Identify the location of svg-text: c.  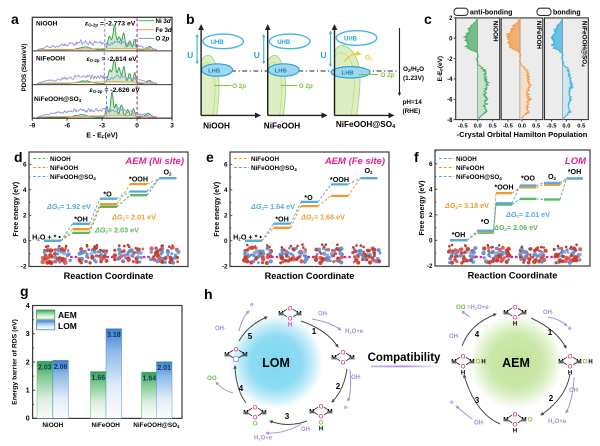
(428, 19).